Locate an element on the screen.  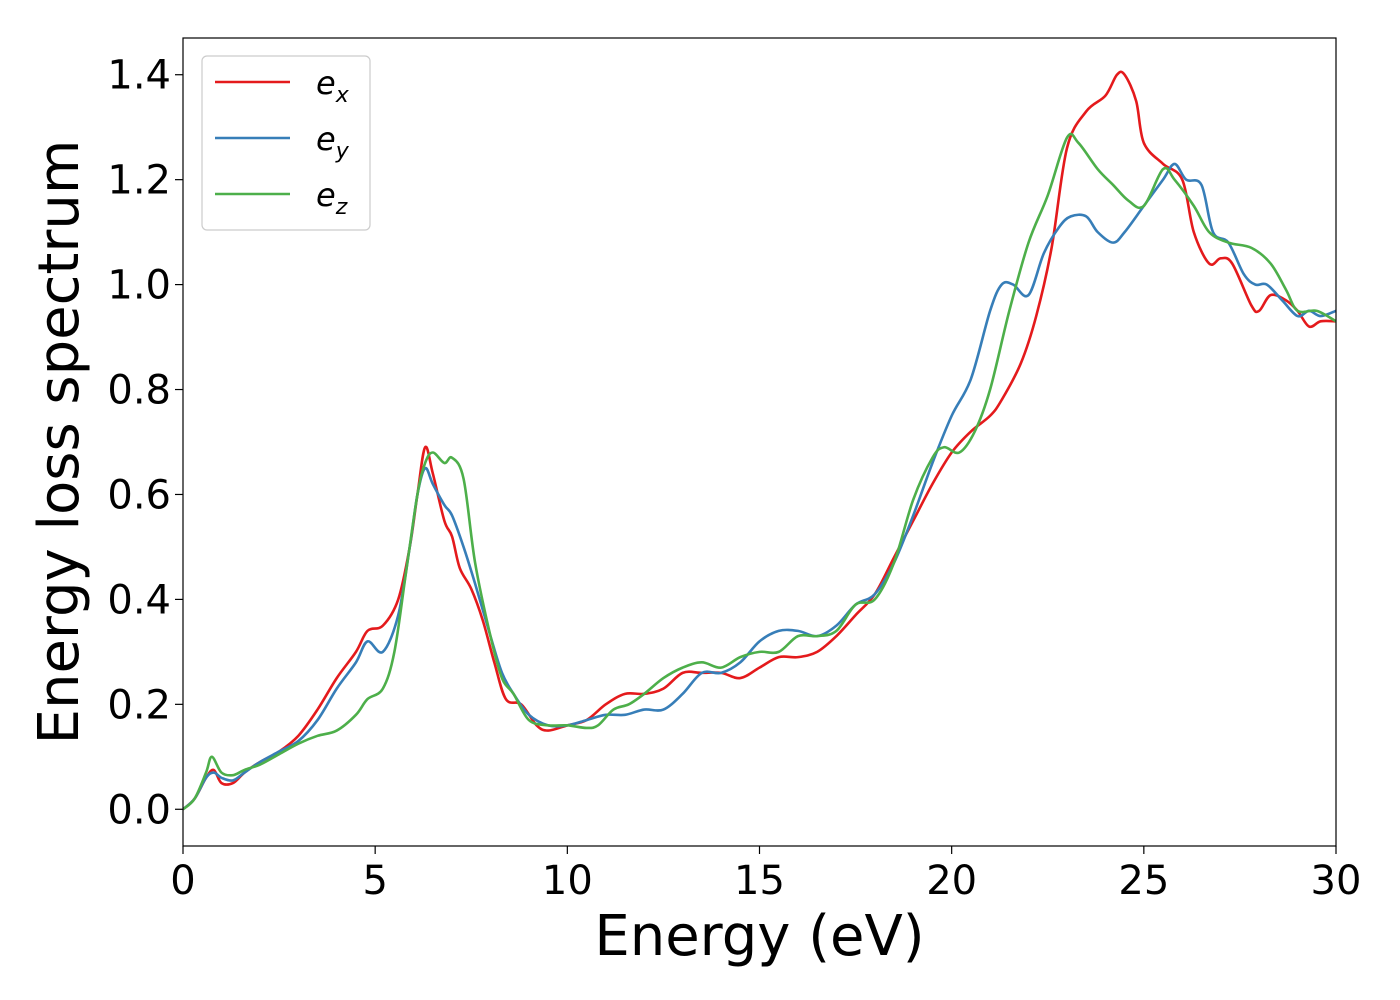
x-axis-label: Energy (eV) is located at coordinates (759, 936).